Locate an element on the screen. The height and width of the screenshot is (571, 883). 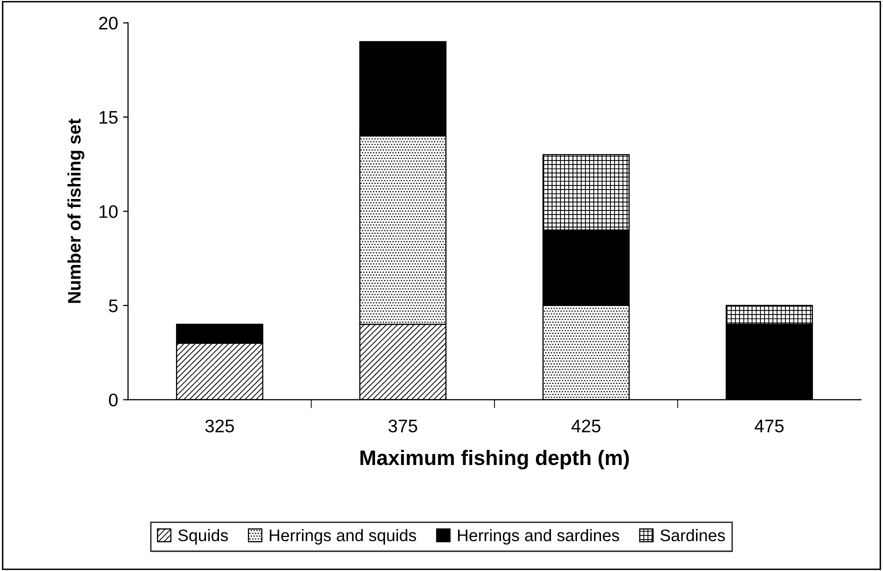
x-tick-label: 325 is located at coordinates (219, 426).